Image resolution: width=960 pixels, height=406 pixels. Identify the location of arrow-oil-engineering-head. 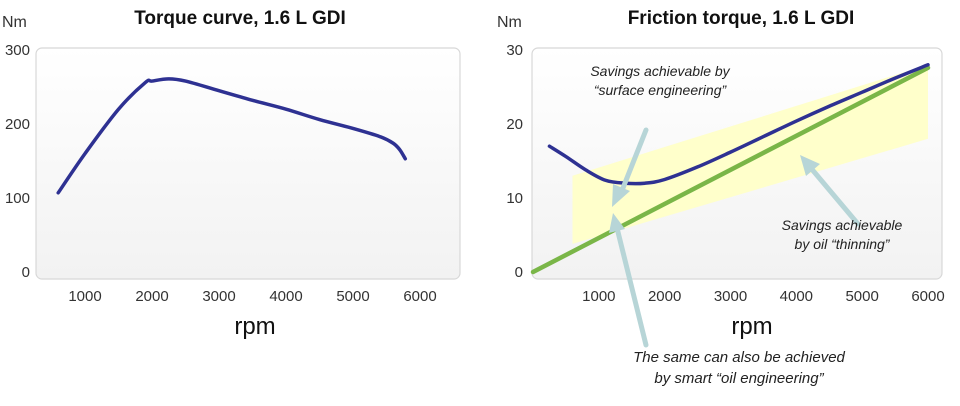
(617, 223).